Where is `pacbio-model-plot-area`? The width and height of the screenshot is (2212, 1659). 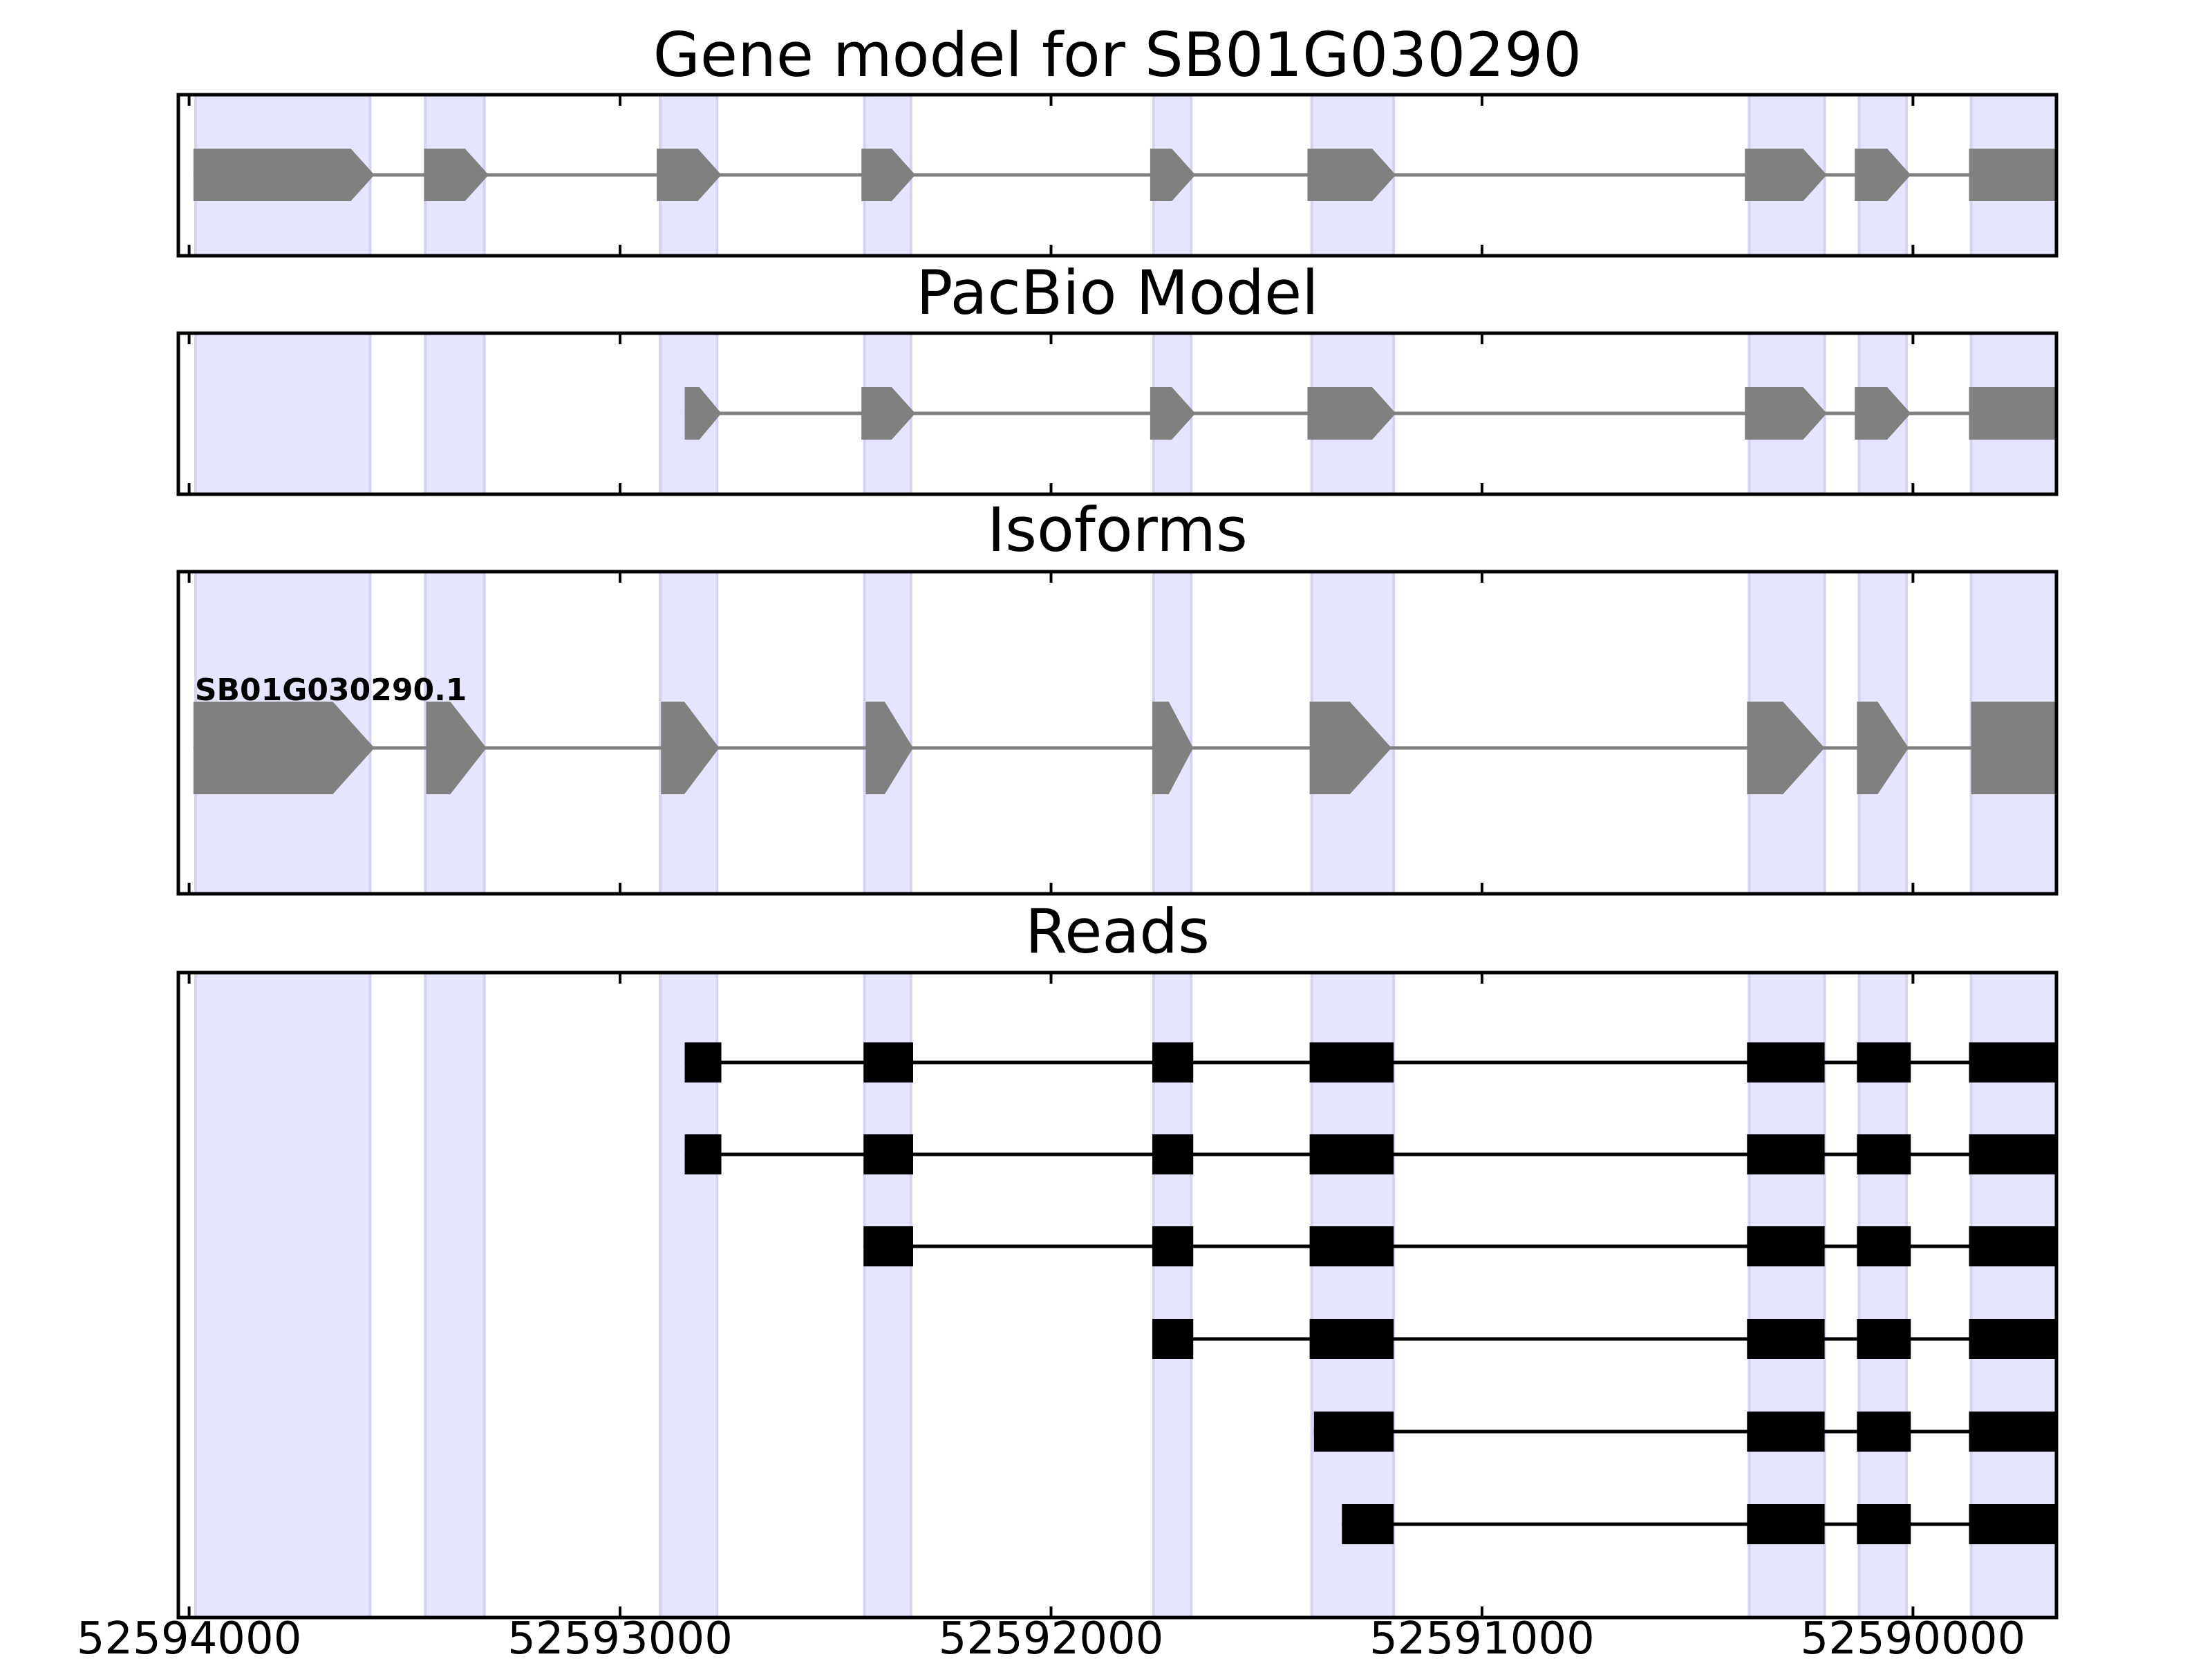
pacbio-model-plot-area is located at coordinates (1125, 413).